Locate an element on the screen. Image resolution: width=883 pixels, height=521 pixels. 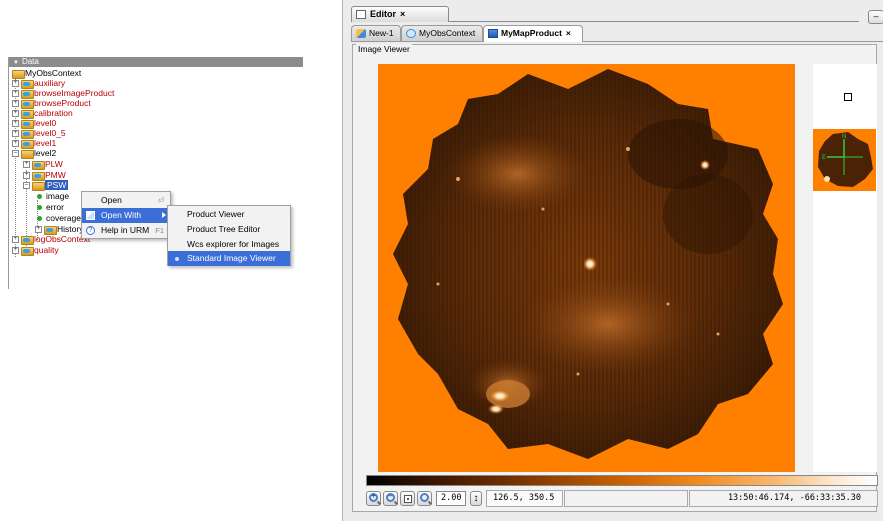
tree-item-pmw: + PMW is located at coordinates (44, 175).